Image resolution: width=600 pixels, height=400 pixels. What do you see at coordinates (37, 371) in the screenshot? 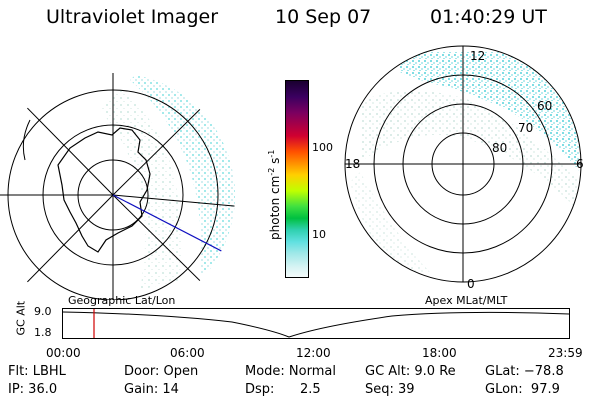
I see `filter-info: Flt: LBHL` at bounding box center [37, 371].